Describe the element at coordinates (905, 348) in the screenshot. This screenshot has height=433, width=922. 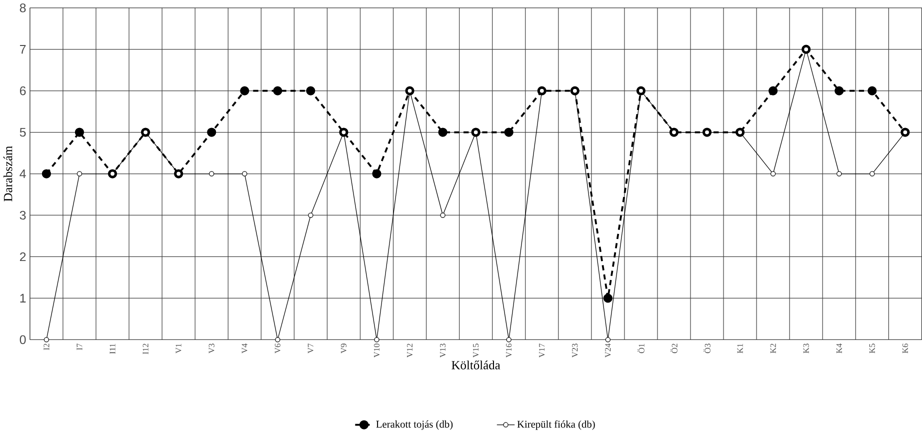
I see `x-tick-label: K6` at that location.